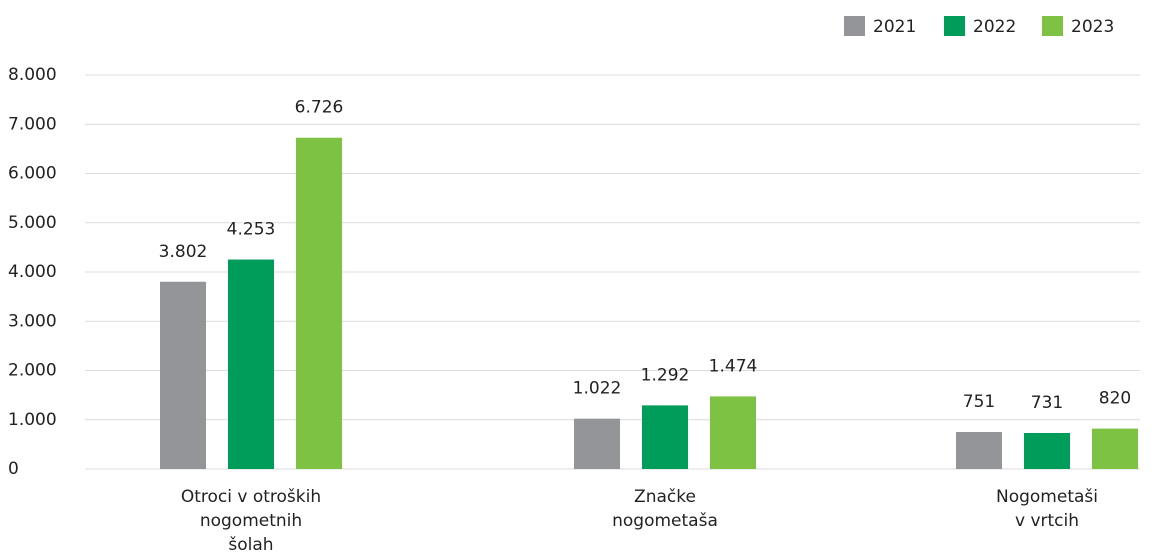 The height and width of the screenshot is (552, 1154). I want to click on x-tick-label: nogometnih, so click(251, 521).